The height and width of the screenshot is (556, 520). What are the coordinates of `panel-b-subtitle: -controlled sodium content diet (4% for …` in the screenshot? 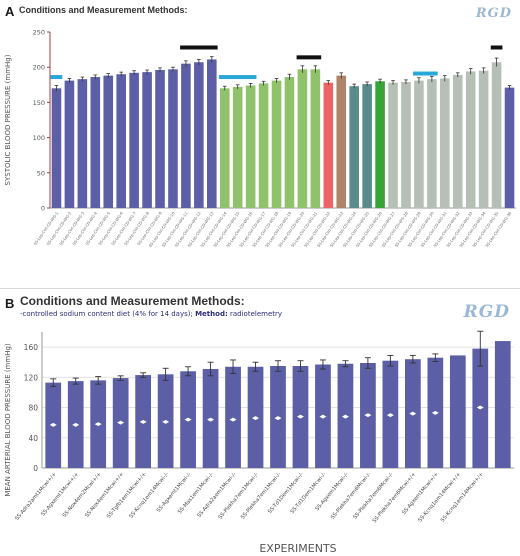 It's located at (151, 314).